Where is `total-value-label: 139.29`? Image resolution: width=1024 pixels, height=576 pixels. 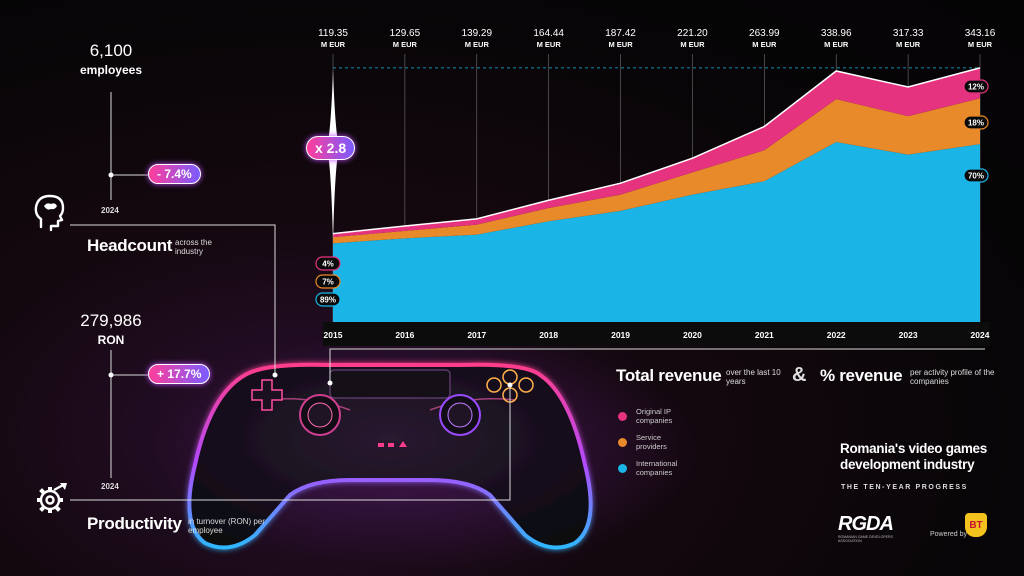
total-value-label: 139.29 is located at coordinates (476, 33).